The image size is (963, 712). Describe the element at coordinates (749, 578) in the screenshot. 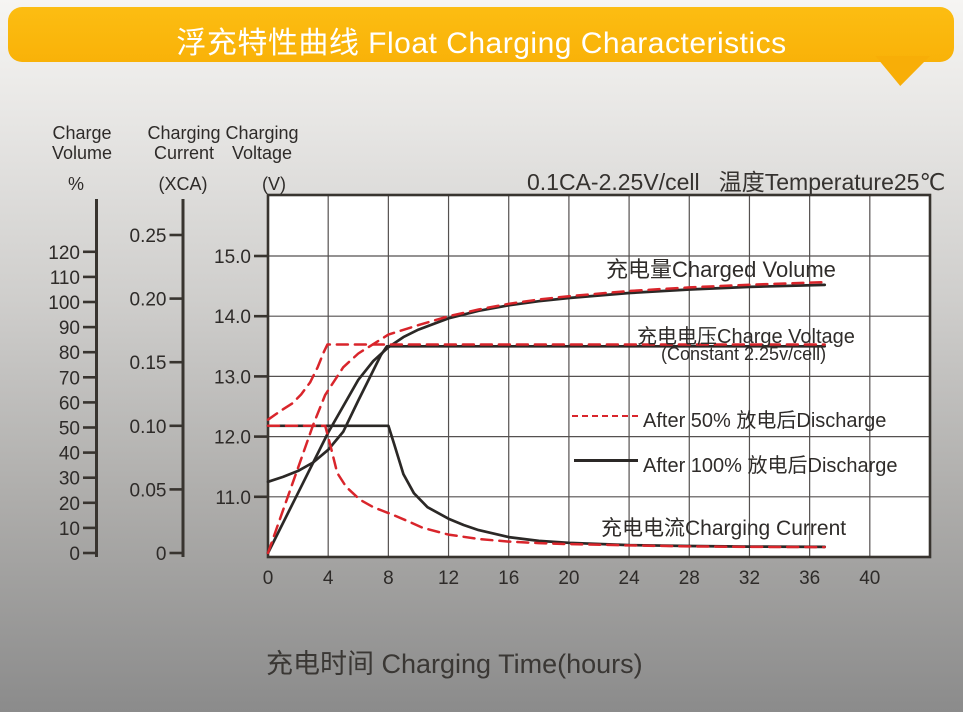

I see `x-tick-label-32: 32` at that location.